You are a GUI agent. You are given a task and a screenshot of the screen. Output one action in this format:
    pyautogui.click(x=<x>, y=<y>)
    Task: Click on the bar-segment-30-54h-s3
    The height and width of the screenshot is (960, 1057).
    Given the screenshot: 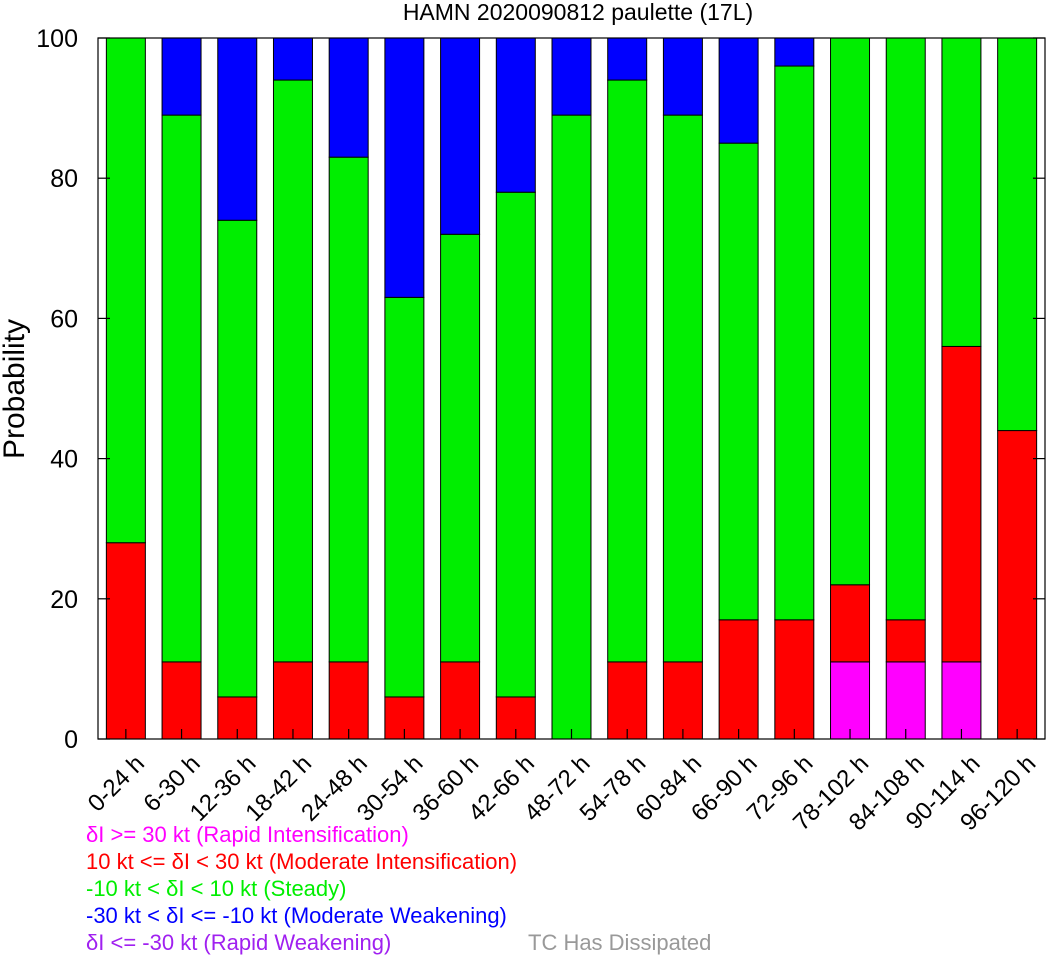 What is the action you would take?
    pyautogui.click(x=404, y=167)
    